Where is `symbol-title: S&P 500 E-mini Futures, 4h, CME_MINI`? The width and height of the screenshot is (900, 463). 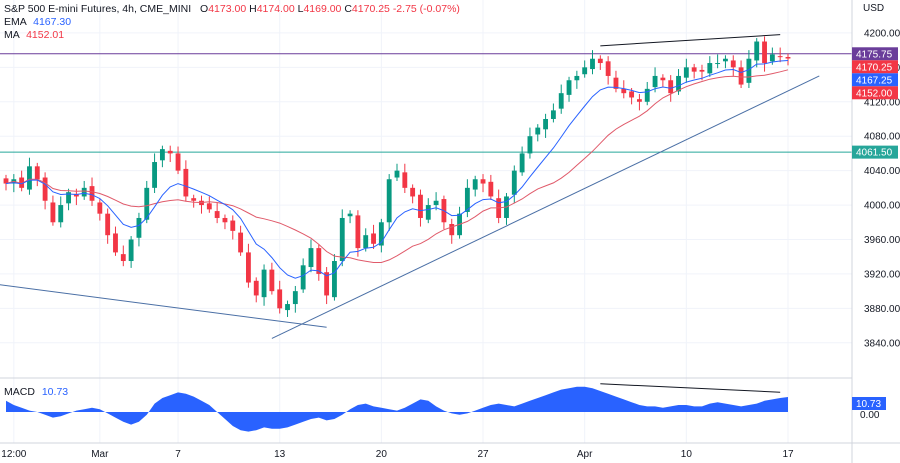 symbol-title: S&P 500 E-mini Futures, 4h, CME_MINI is located at coordinates (98, 9).